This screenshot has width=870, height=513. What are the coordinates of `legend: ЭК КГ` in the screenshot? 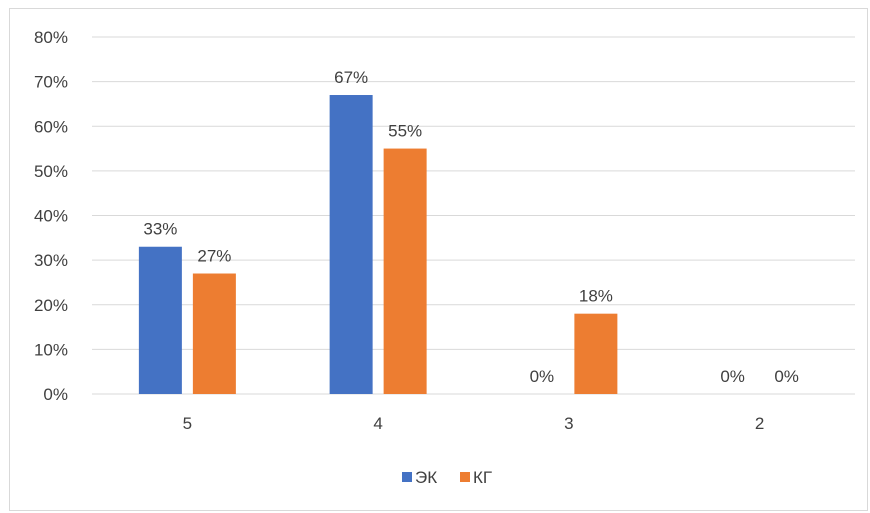 It's located at (447, 477).